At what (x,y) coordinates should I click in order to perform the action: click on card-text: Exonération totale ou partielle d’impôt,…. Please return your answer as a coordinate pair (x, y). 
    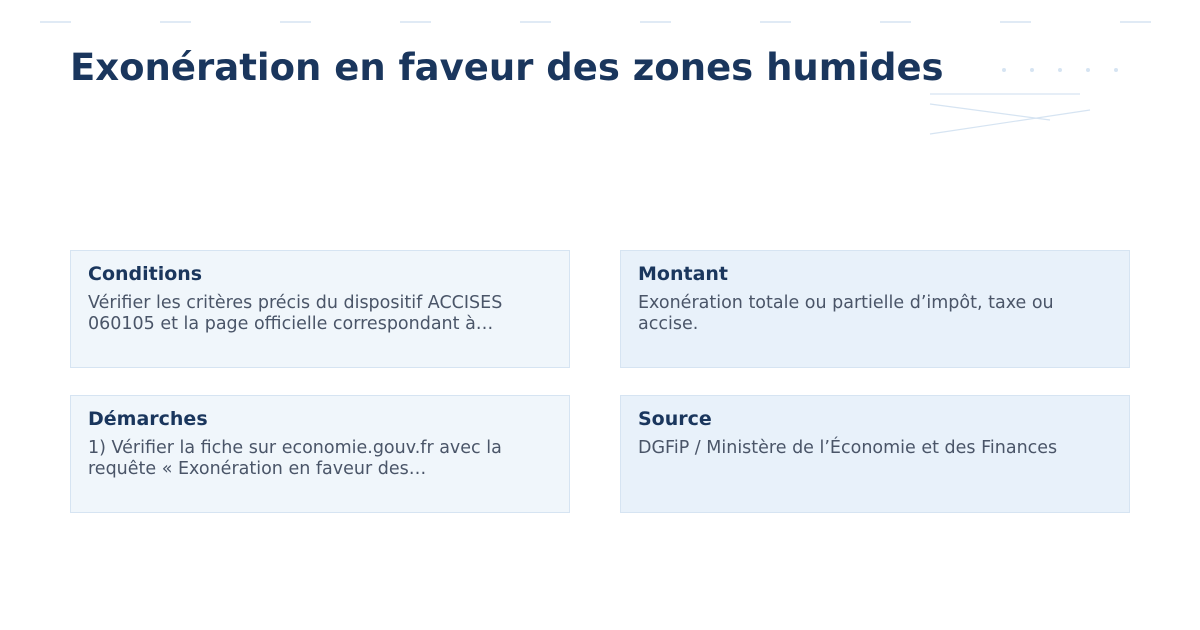
    Looking at the image, I should click on (846, 313).